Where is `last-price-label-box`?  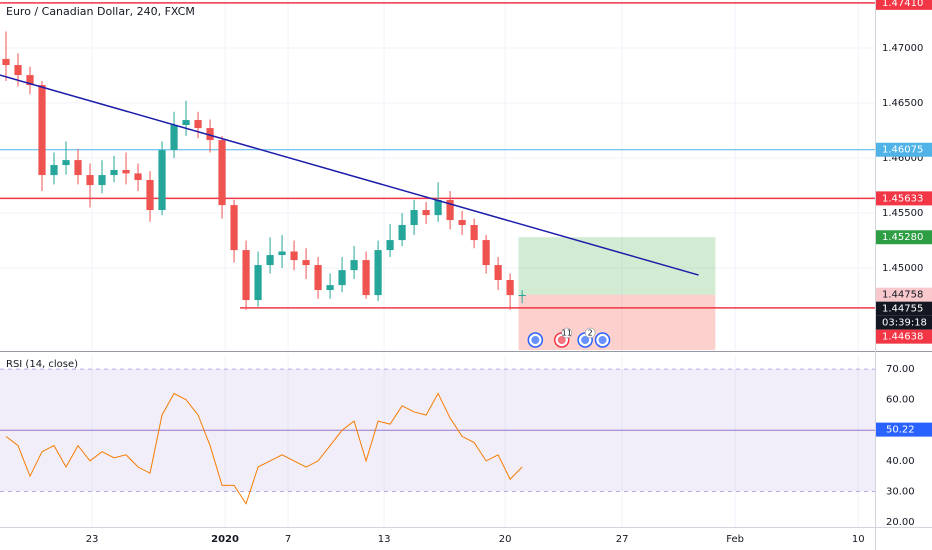 last-price-label-box is located at coordinates (904, 308).